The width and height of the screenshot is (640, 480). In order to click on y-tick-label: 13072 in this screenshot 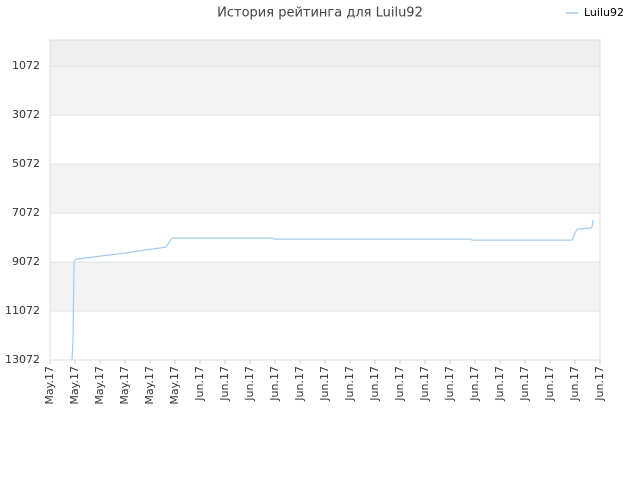, I will do `click(22, 359)`.